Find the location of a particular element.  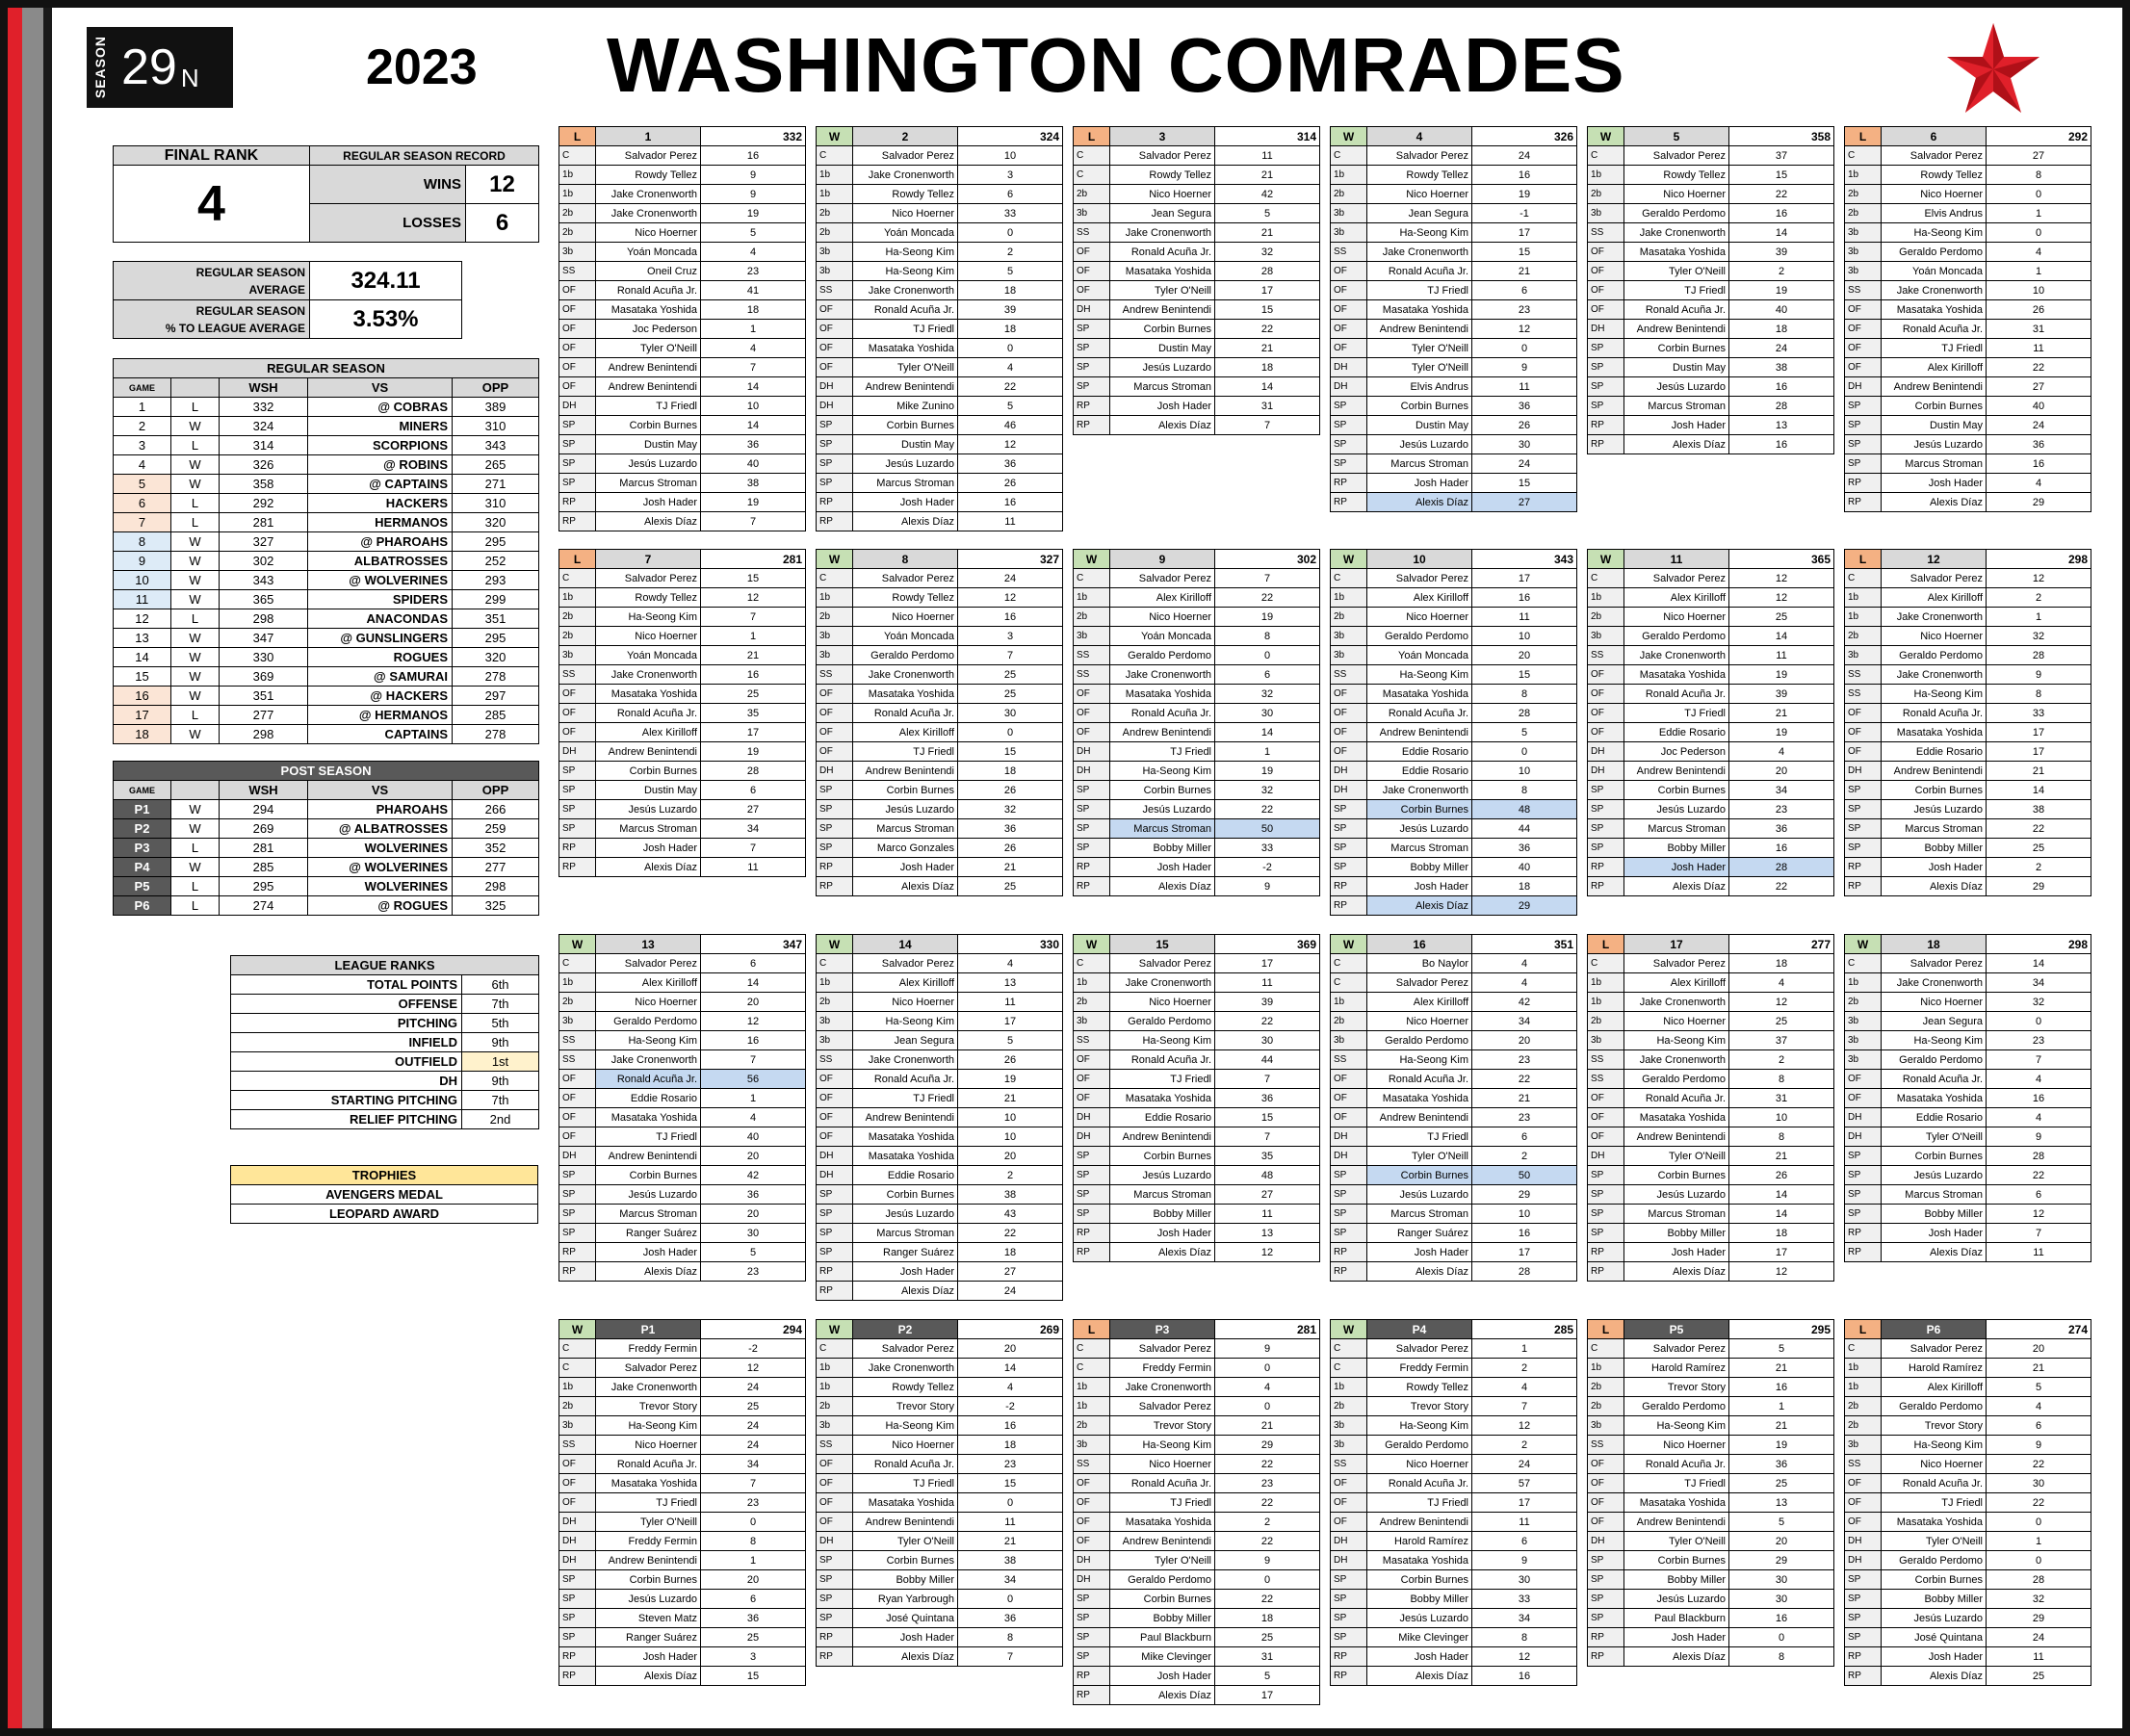

season-suffix: N is located at coordinates (189, 77).